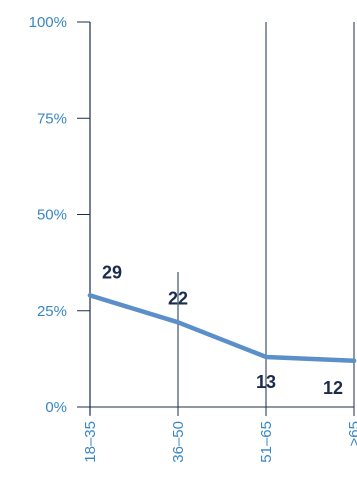  I want to click on data-label: 13, so click(266, 382).